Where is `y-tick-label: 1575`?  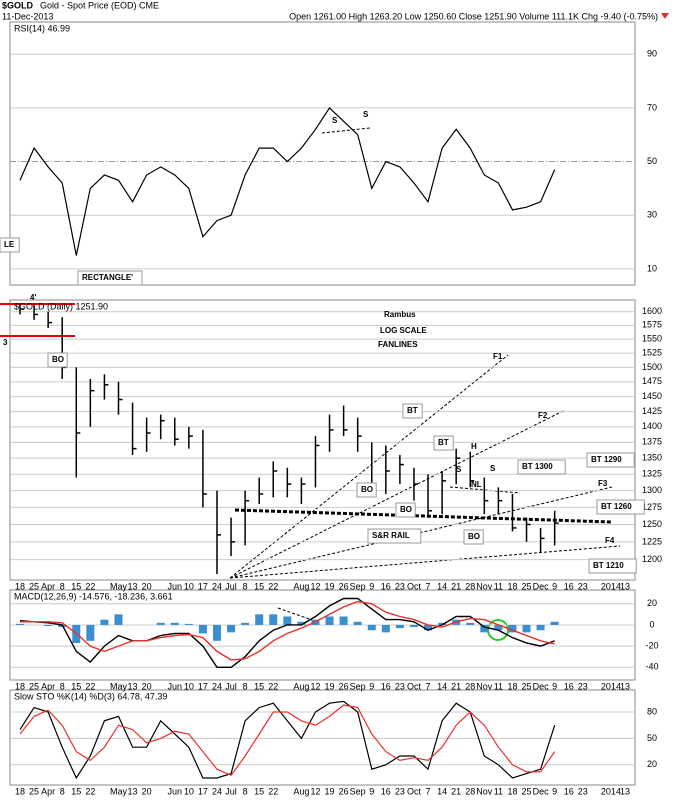
y-tick-label: 1575 is located at coordinates (652, 325).